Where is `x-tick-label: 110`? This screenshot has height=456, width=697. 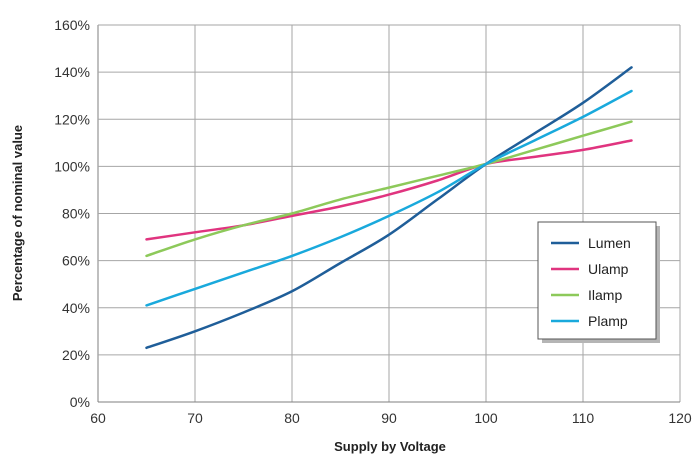 x-tick-label: 110 is located at coordinates (583, 418).